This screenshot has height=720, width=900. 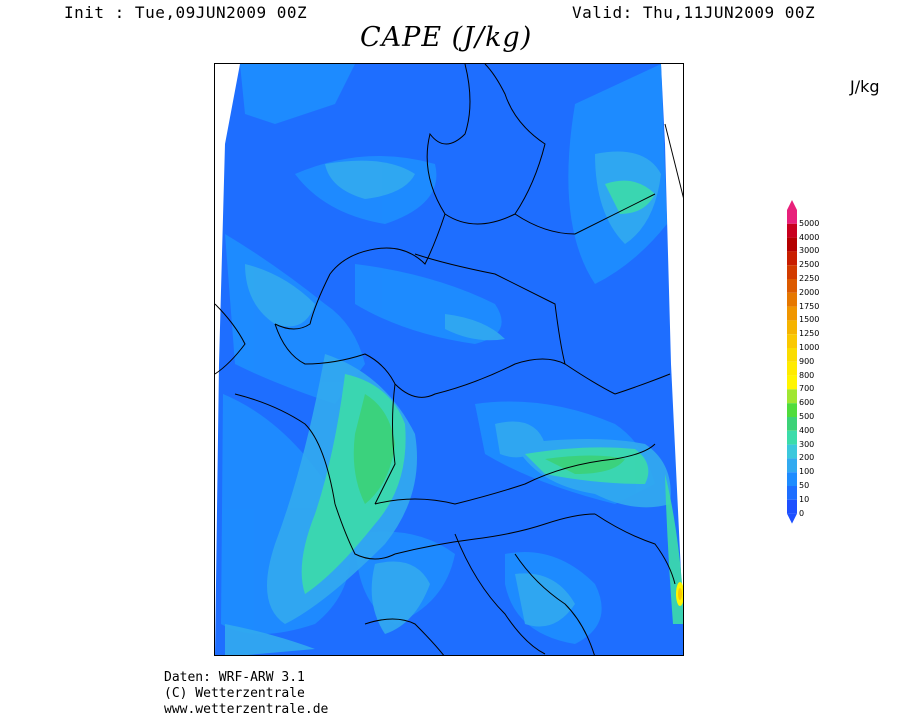 What do you see at coordinates (802, 513) in the screenshot?
I see `legend-level-label: 0` at bounding box center [802, 513].